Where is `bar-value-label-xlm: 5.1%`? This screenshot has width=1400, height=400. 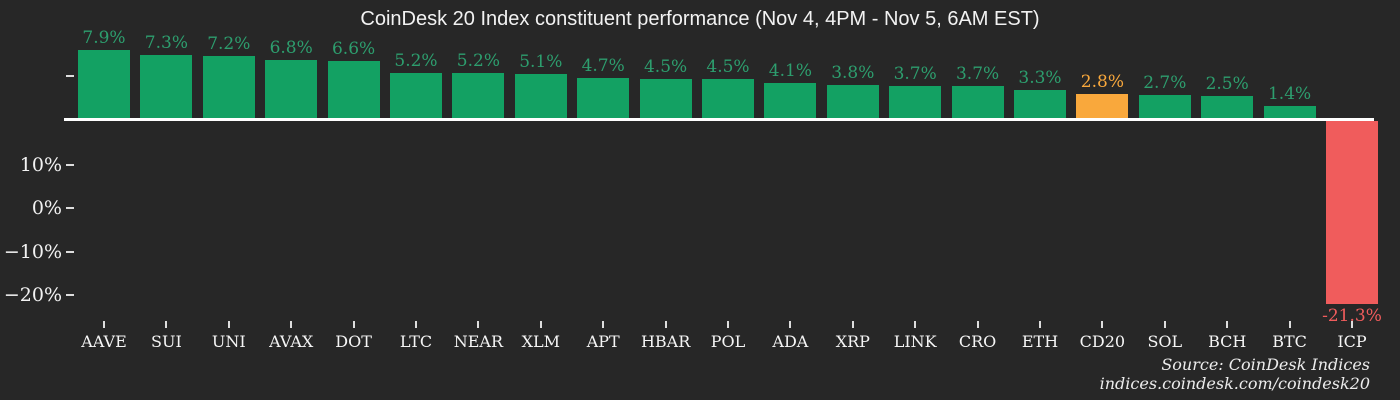
bar-value-label-xlm: 5.1% is located at coordinates (541, 62).